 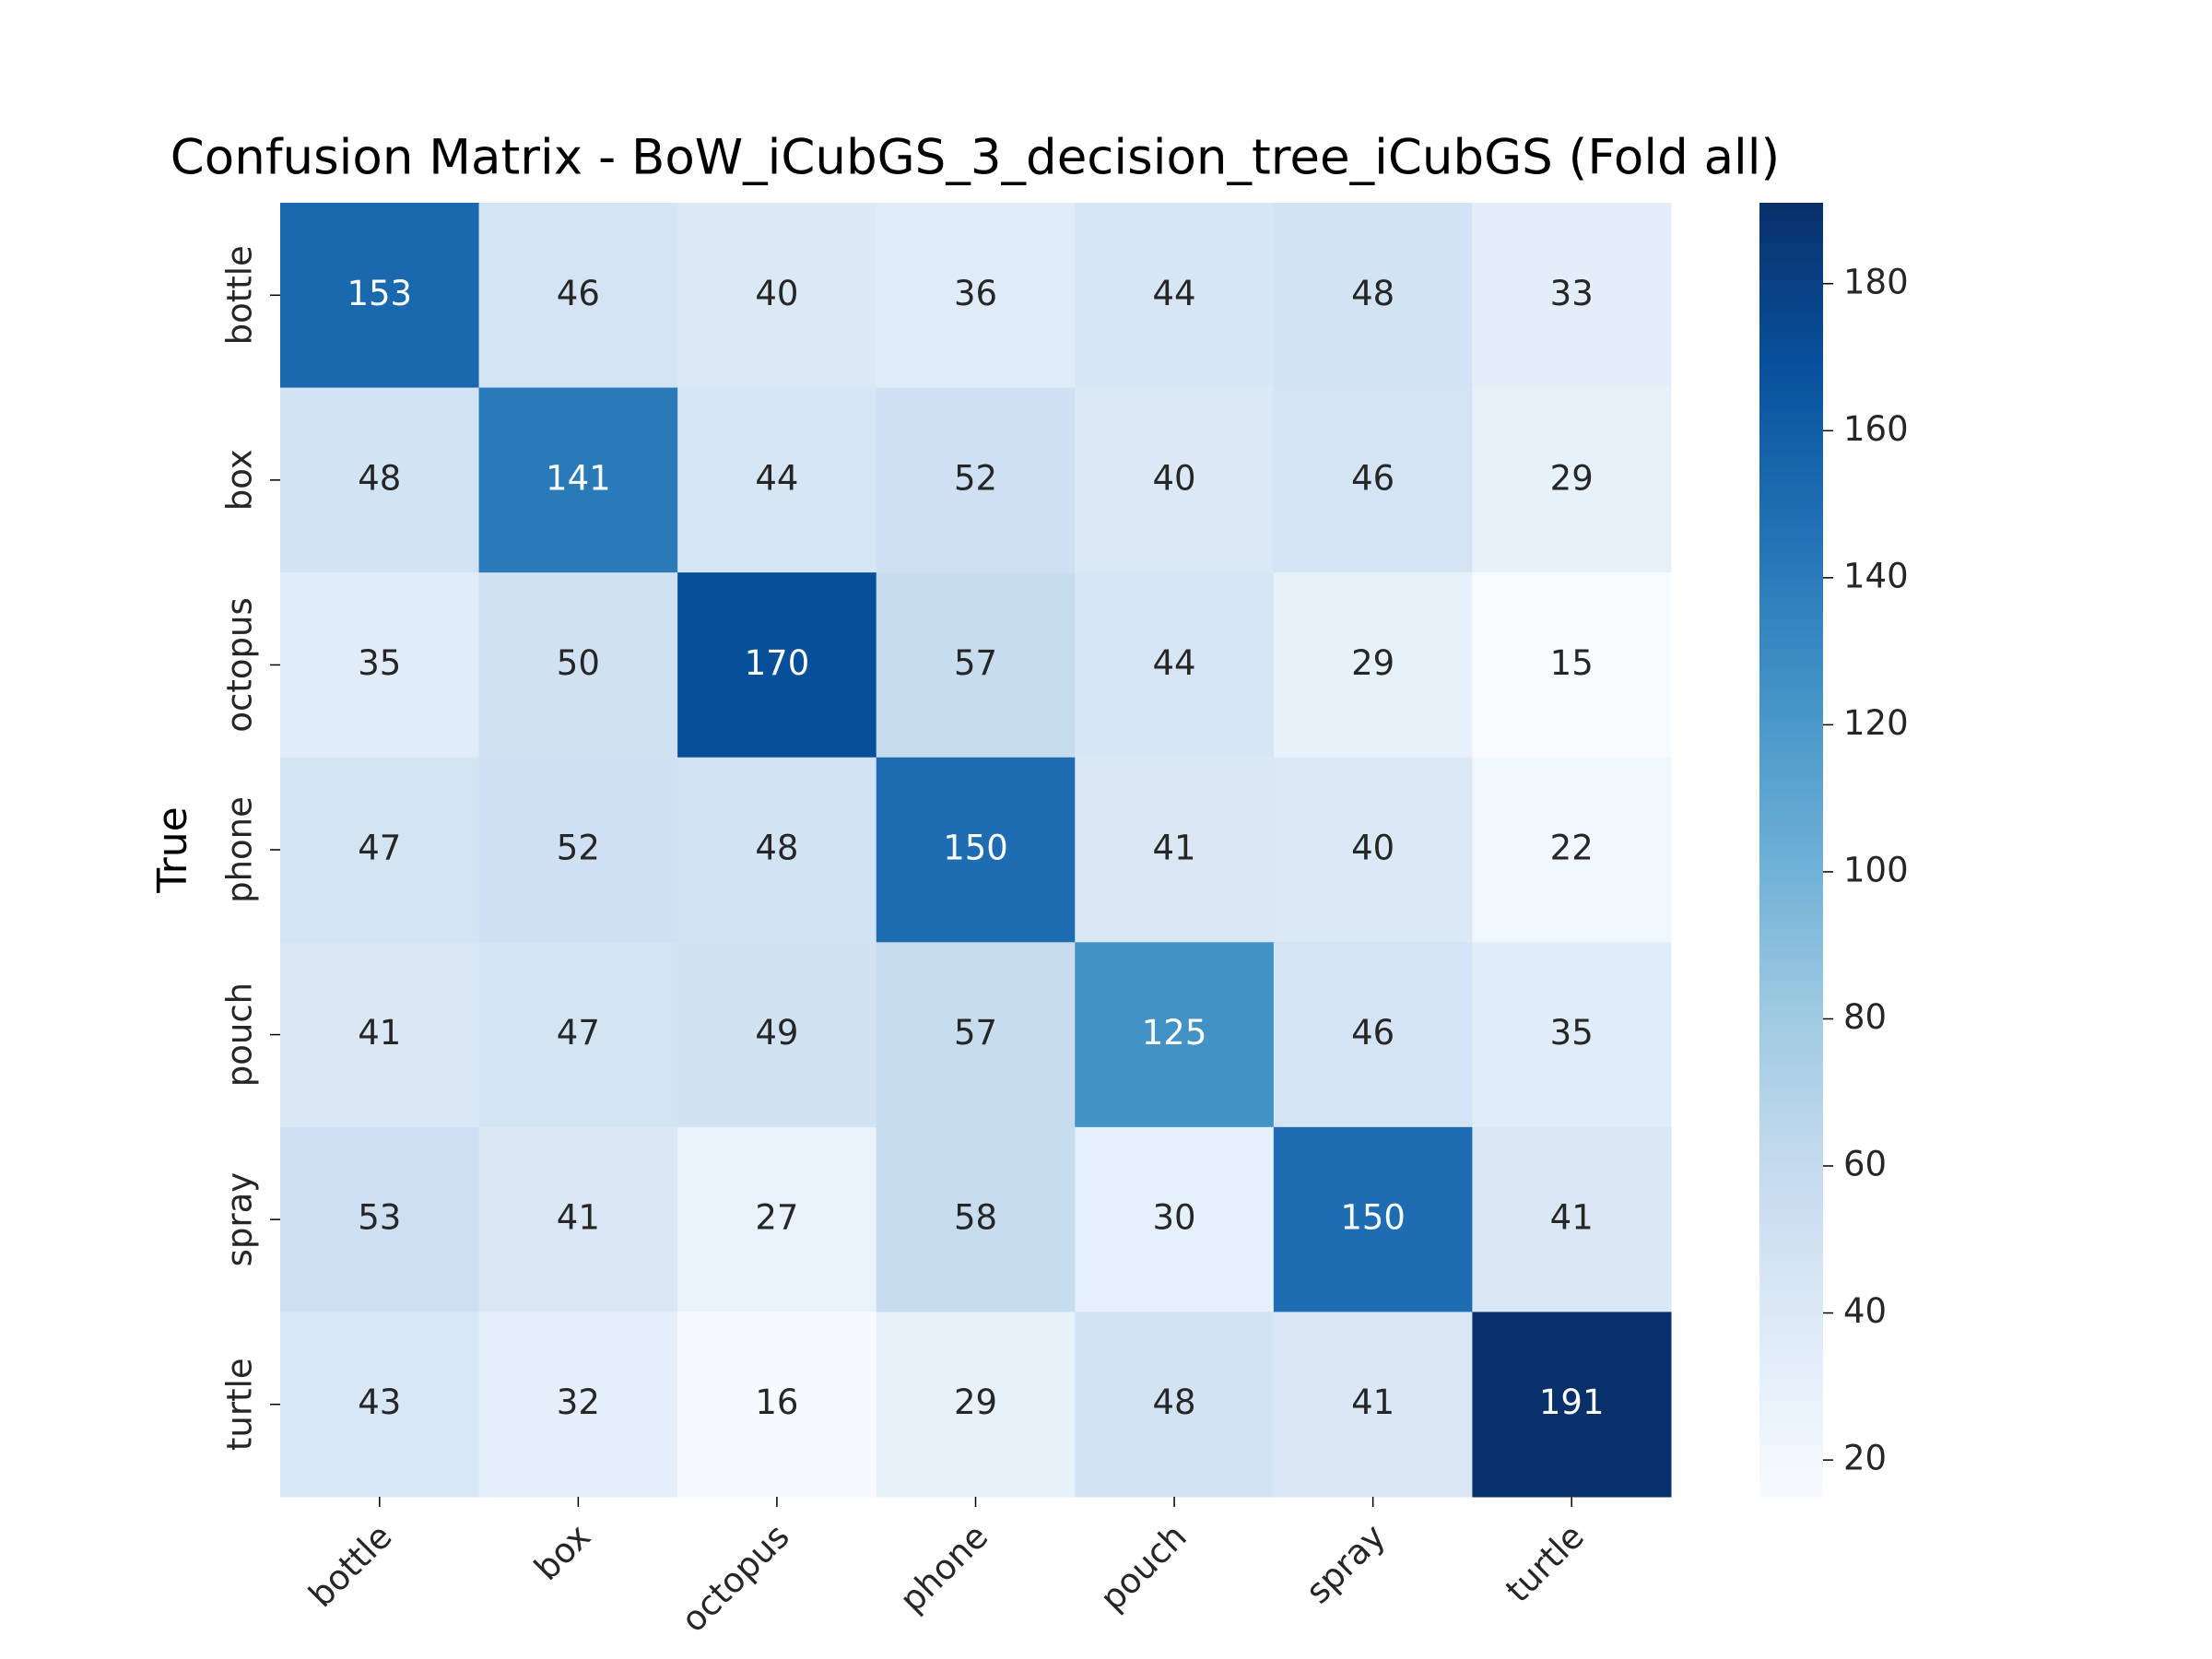 What do you see at coordinates (578, 663) in the screenshot?
I see `cell-label: 50` at bounding box center [578, 663].